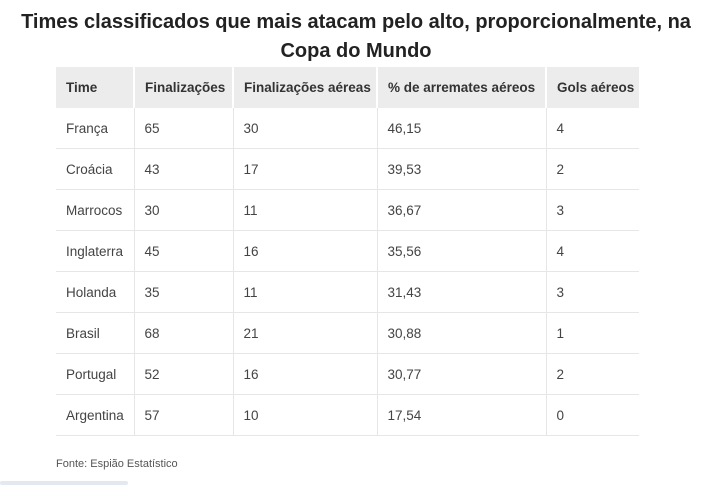 The width and height of the screenshot is (712, 485). Describe the element at coordinates (592, 415) in the screenshot. I see `cell-gols-aereos: 0` at that location.